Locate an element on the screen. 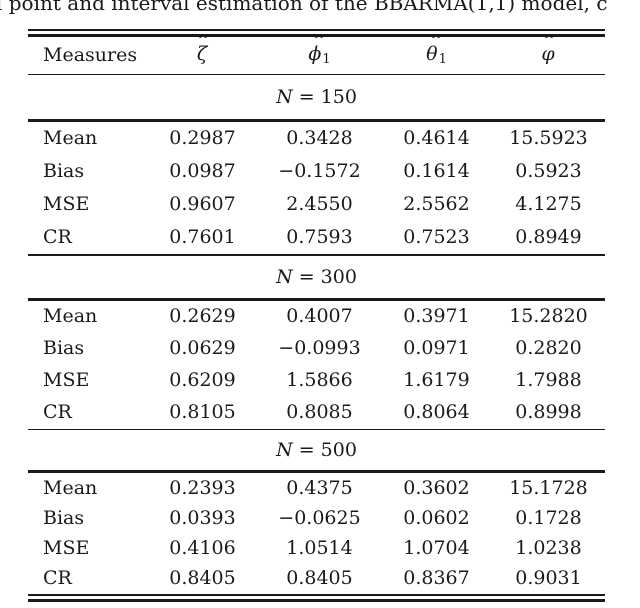  section-header-n300: N = 300 is located at coordinates (316, 277).